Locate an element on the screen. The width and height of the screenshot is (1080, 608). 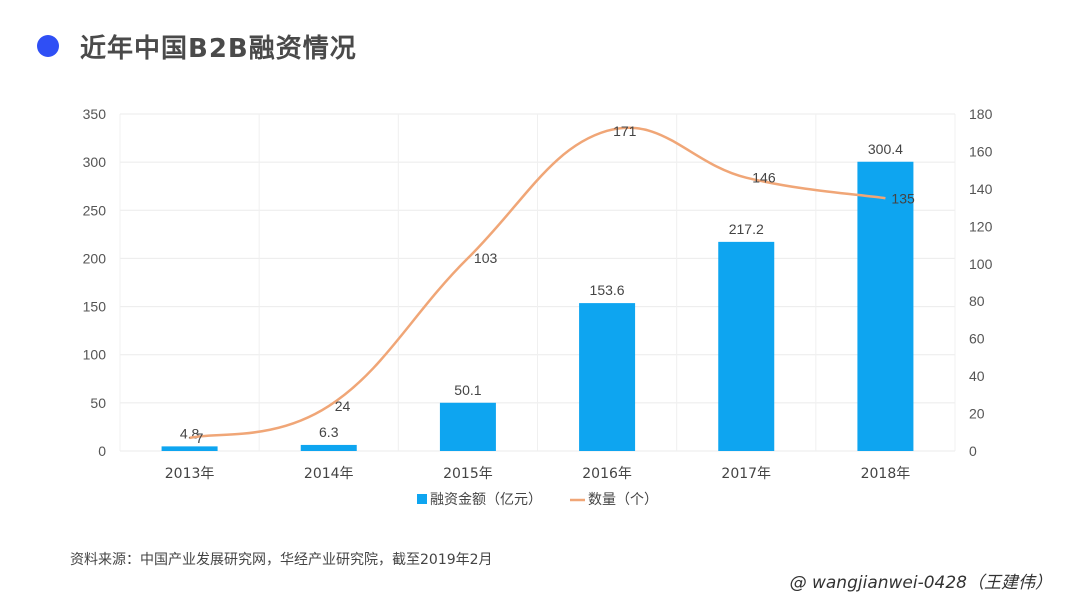
line-data-label: 146 is located at coordinates (764, 178).